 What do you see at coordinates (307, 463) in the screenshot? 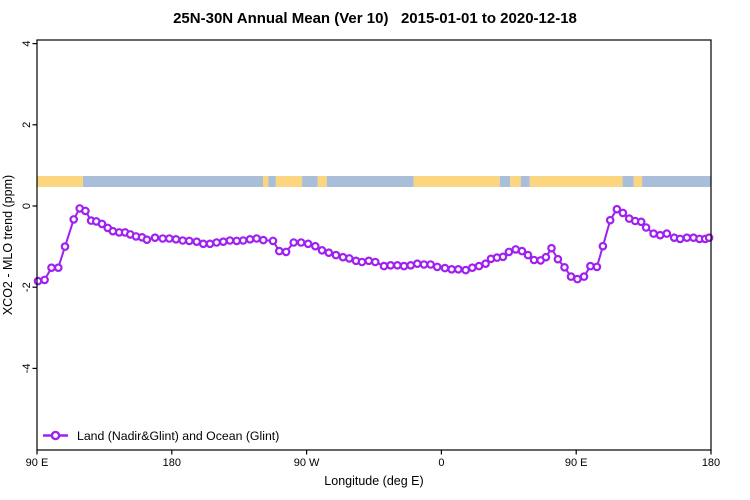
I see `x-tick-label: 90 W` at bounding box center [307, 463].